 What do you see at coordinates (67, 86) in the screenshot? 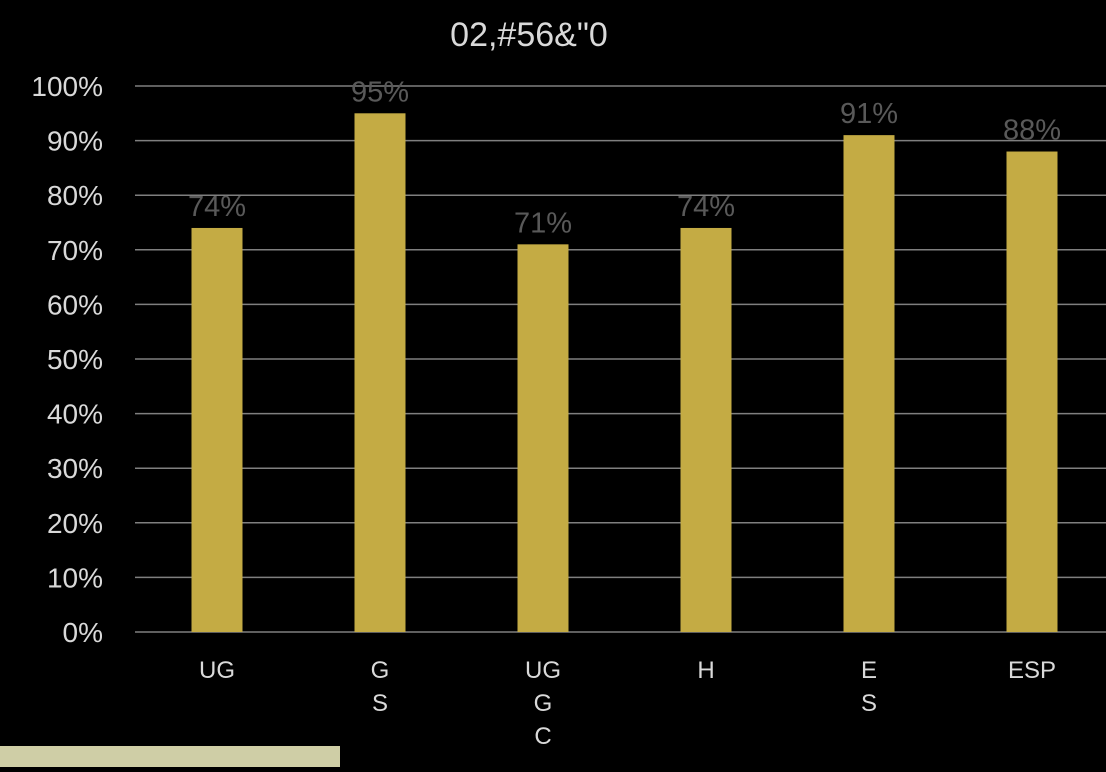
I see `y-tick-label: 100%` at bounding box center [67, 86].